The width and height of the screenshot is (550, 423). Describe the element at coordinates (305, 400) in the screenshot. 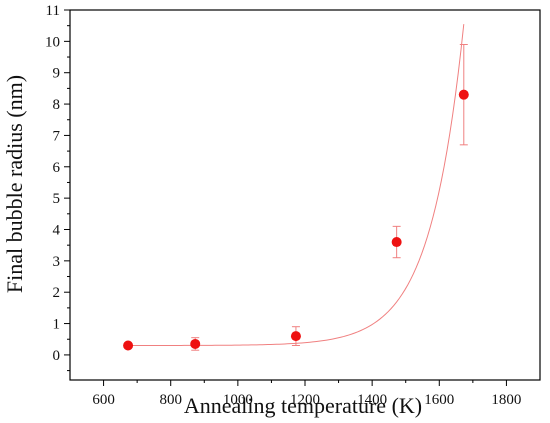

I see `x-tick-label: 1200` at that location.